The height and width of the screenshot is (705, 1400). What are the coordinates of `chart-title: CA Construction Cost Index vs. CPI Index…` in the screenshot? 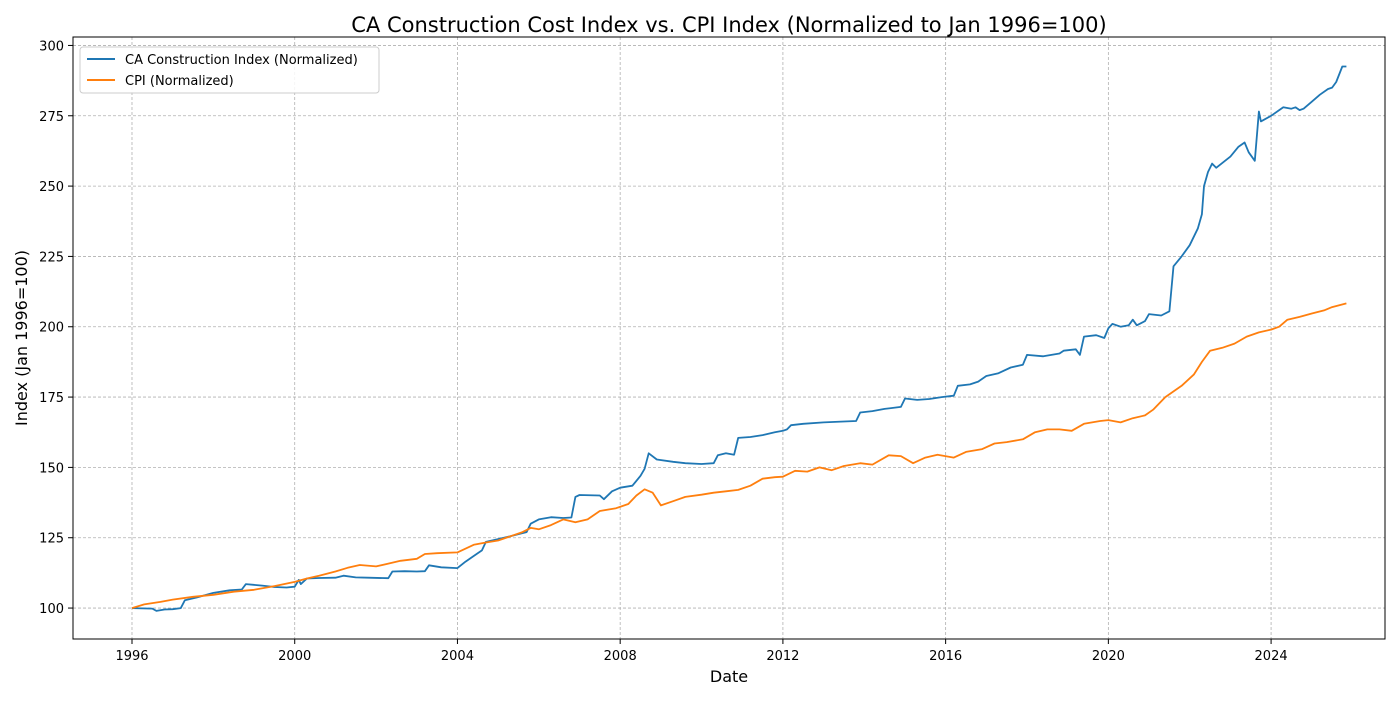 It's located at (728, 25).